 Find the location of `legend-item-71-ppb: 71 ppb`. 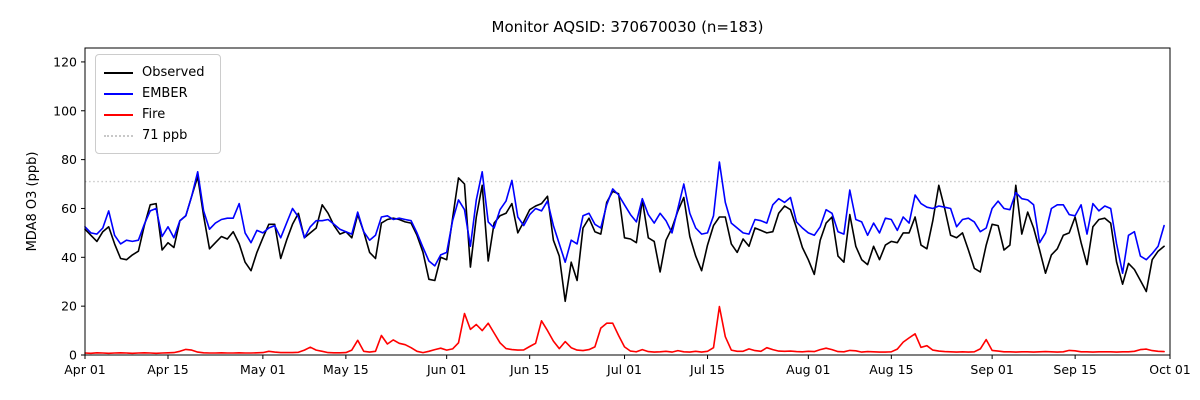

legend-item-71-ppb: 71 ppb is located at coordinates (157, 135).